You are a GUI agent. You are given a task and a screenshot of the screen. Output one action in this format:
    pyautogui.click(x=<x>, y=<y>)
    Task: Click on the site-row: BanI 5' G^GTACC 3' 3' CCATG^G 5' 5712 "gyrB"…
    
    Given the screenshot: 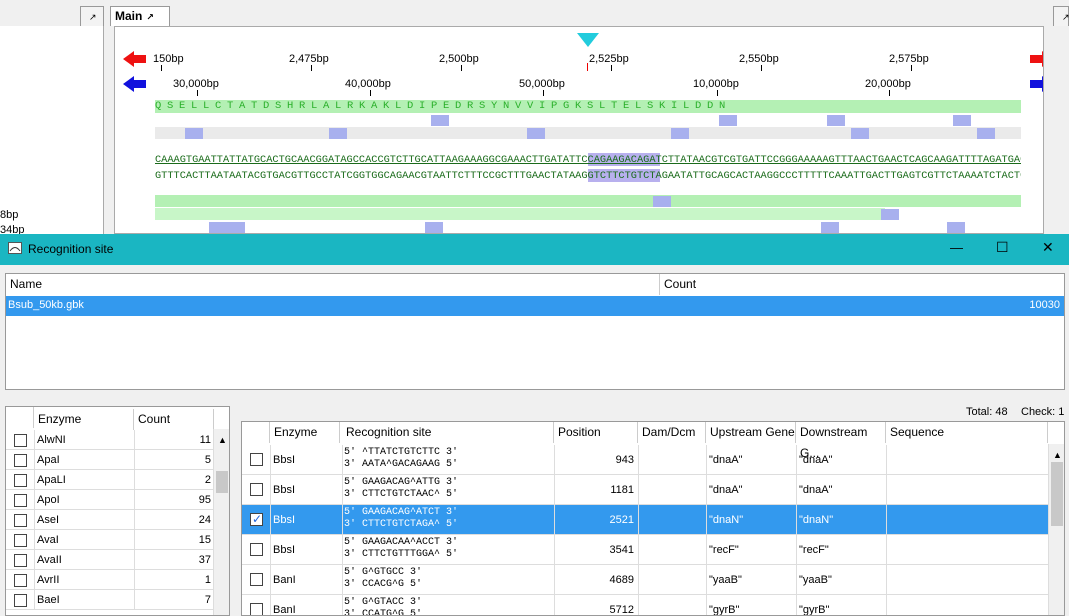 What is the action you would take?
    pyautogui.click(x=645, y=605)
    